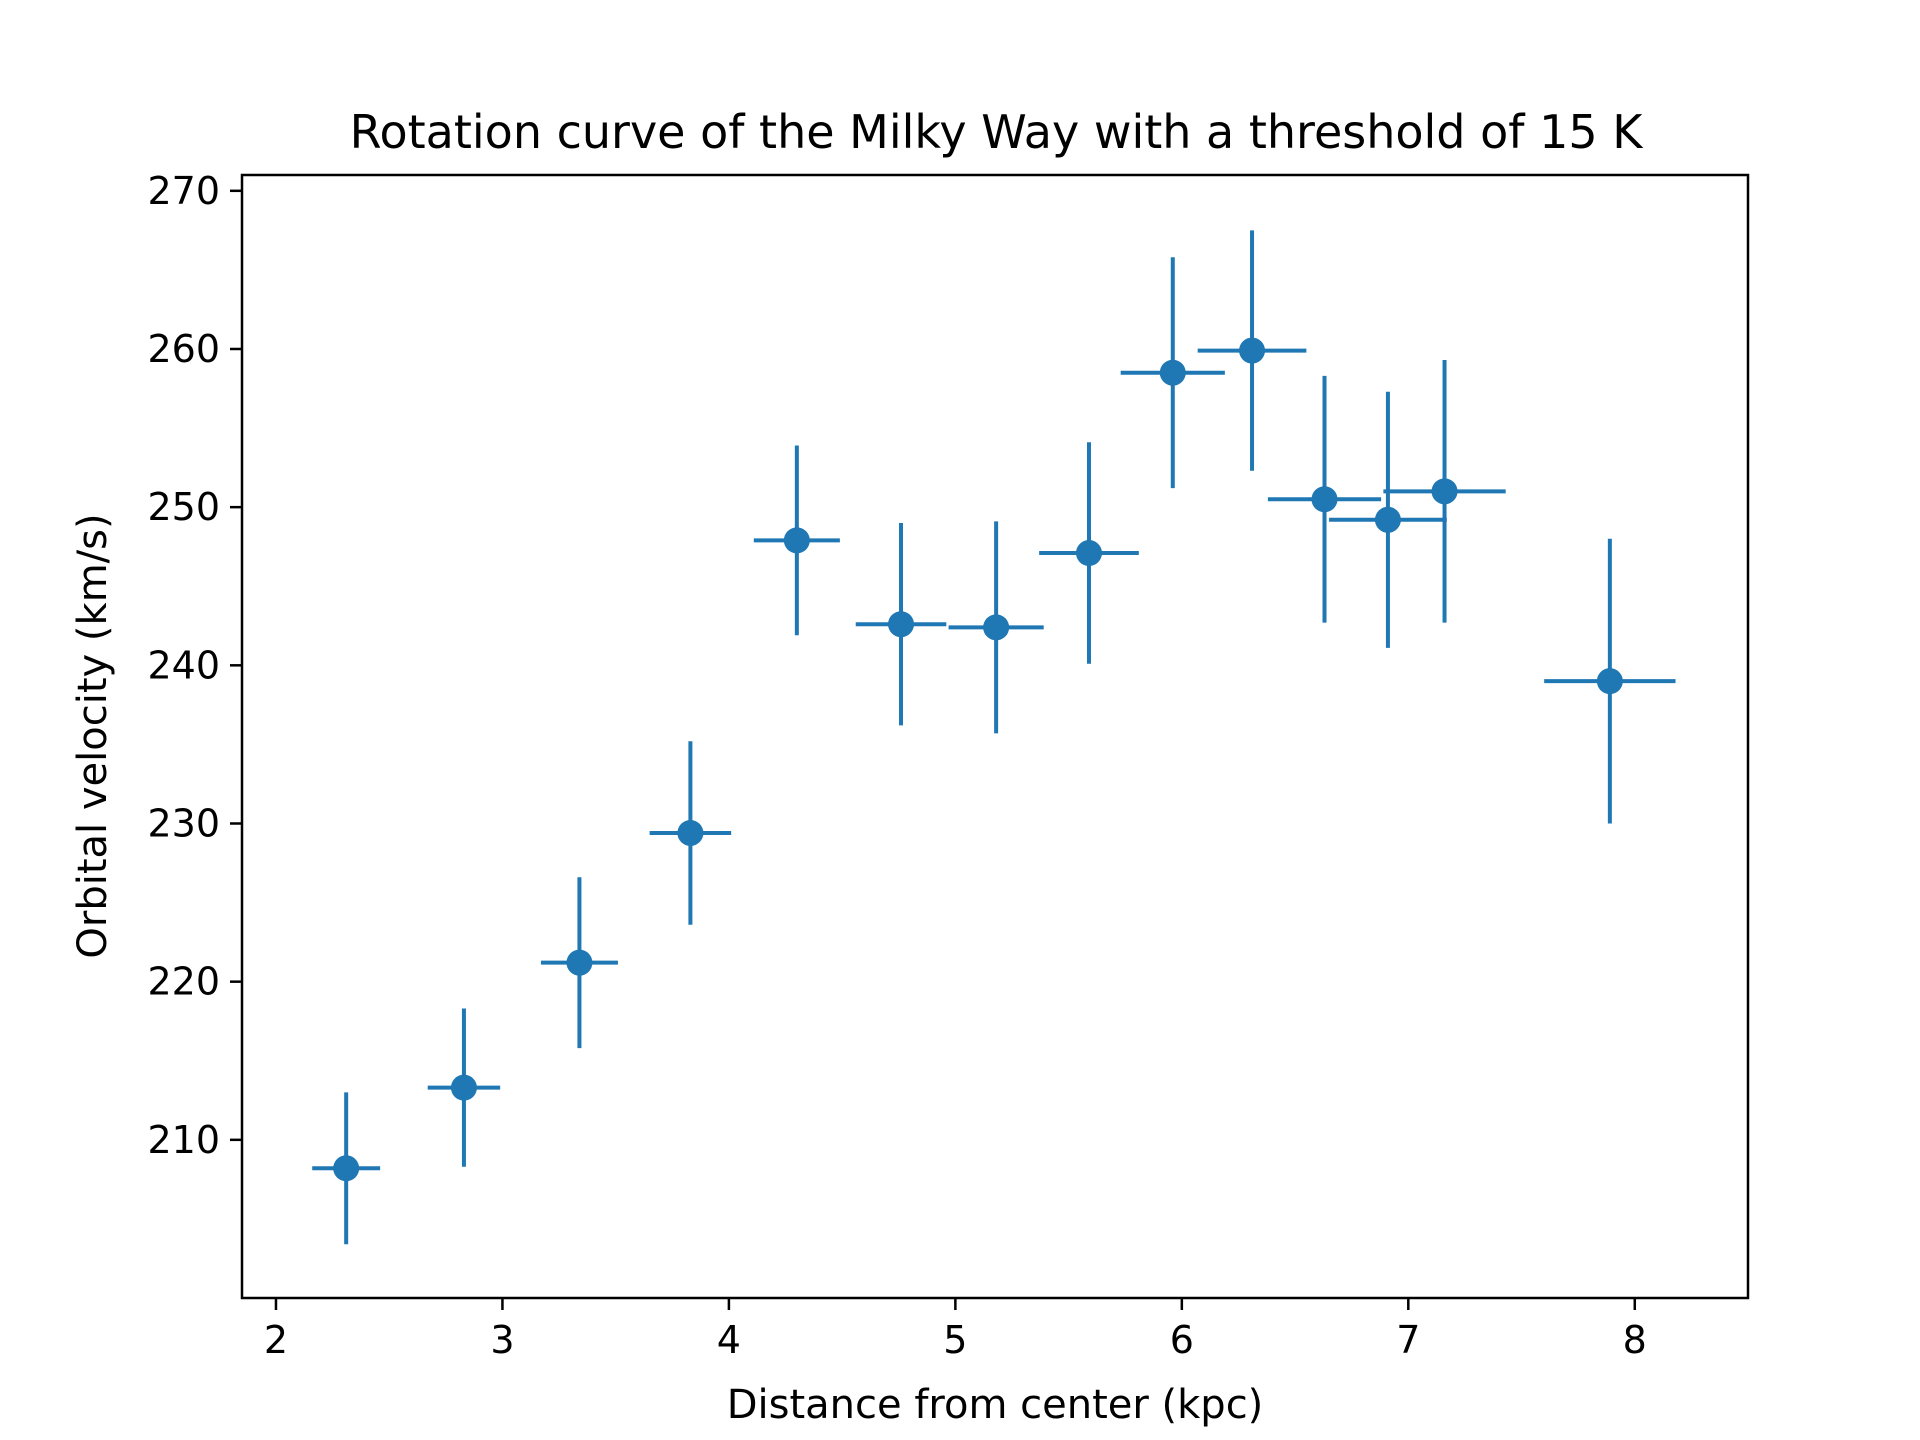 This screenshot has width=1920, height=1440. I want to click on x-tick-label: 4, so click(729, 1340).